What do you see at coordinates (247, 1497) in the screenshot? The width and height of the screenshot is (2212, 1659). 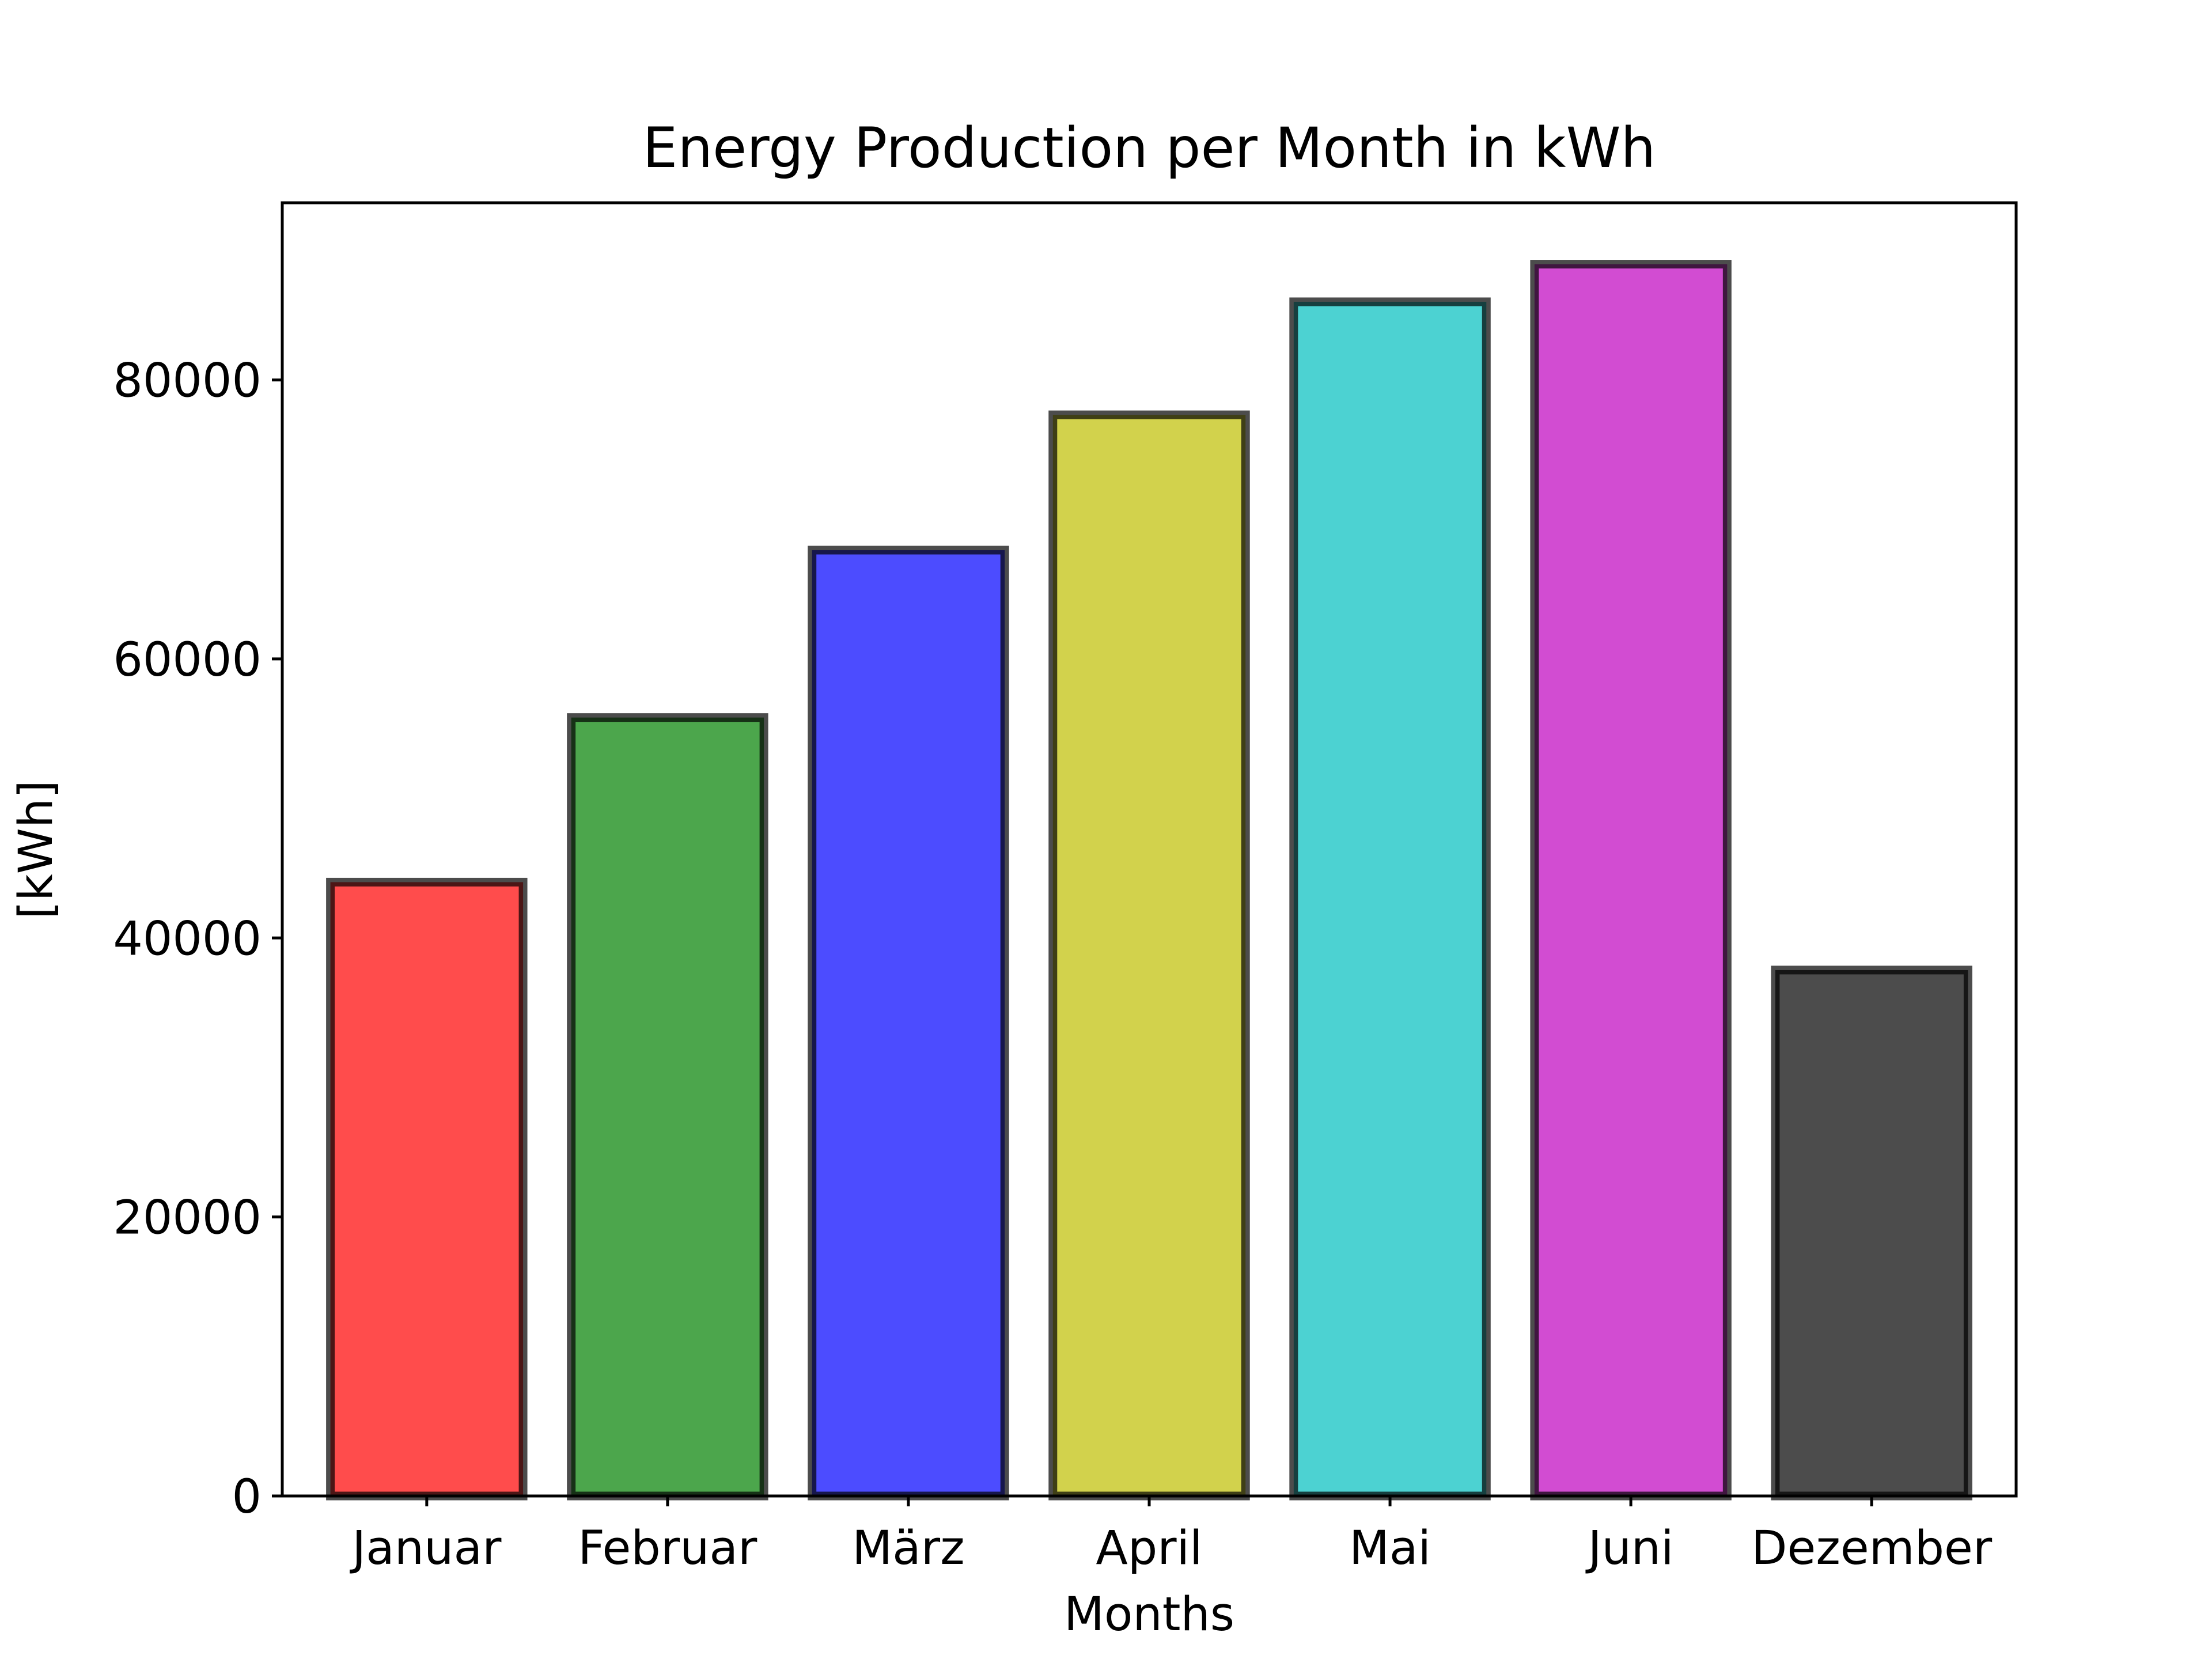 I see `y-tick-label: 0` at bounding box center [247, 1497].